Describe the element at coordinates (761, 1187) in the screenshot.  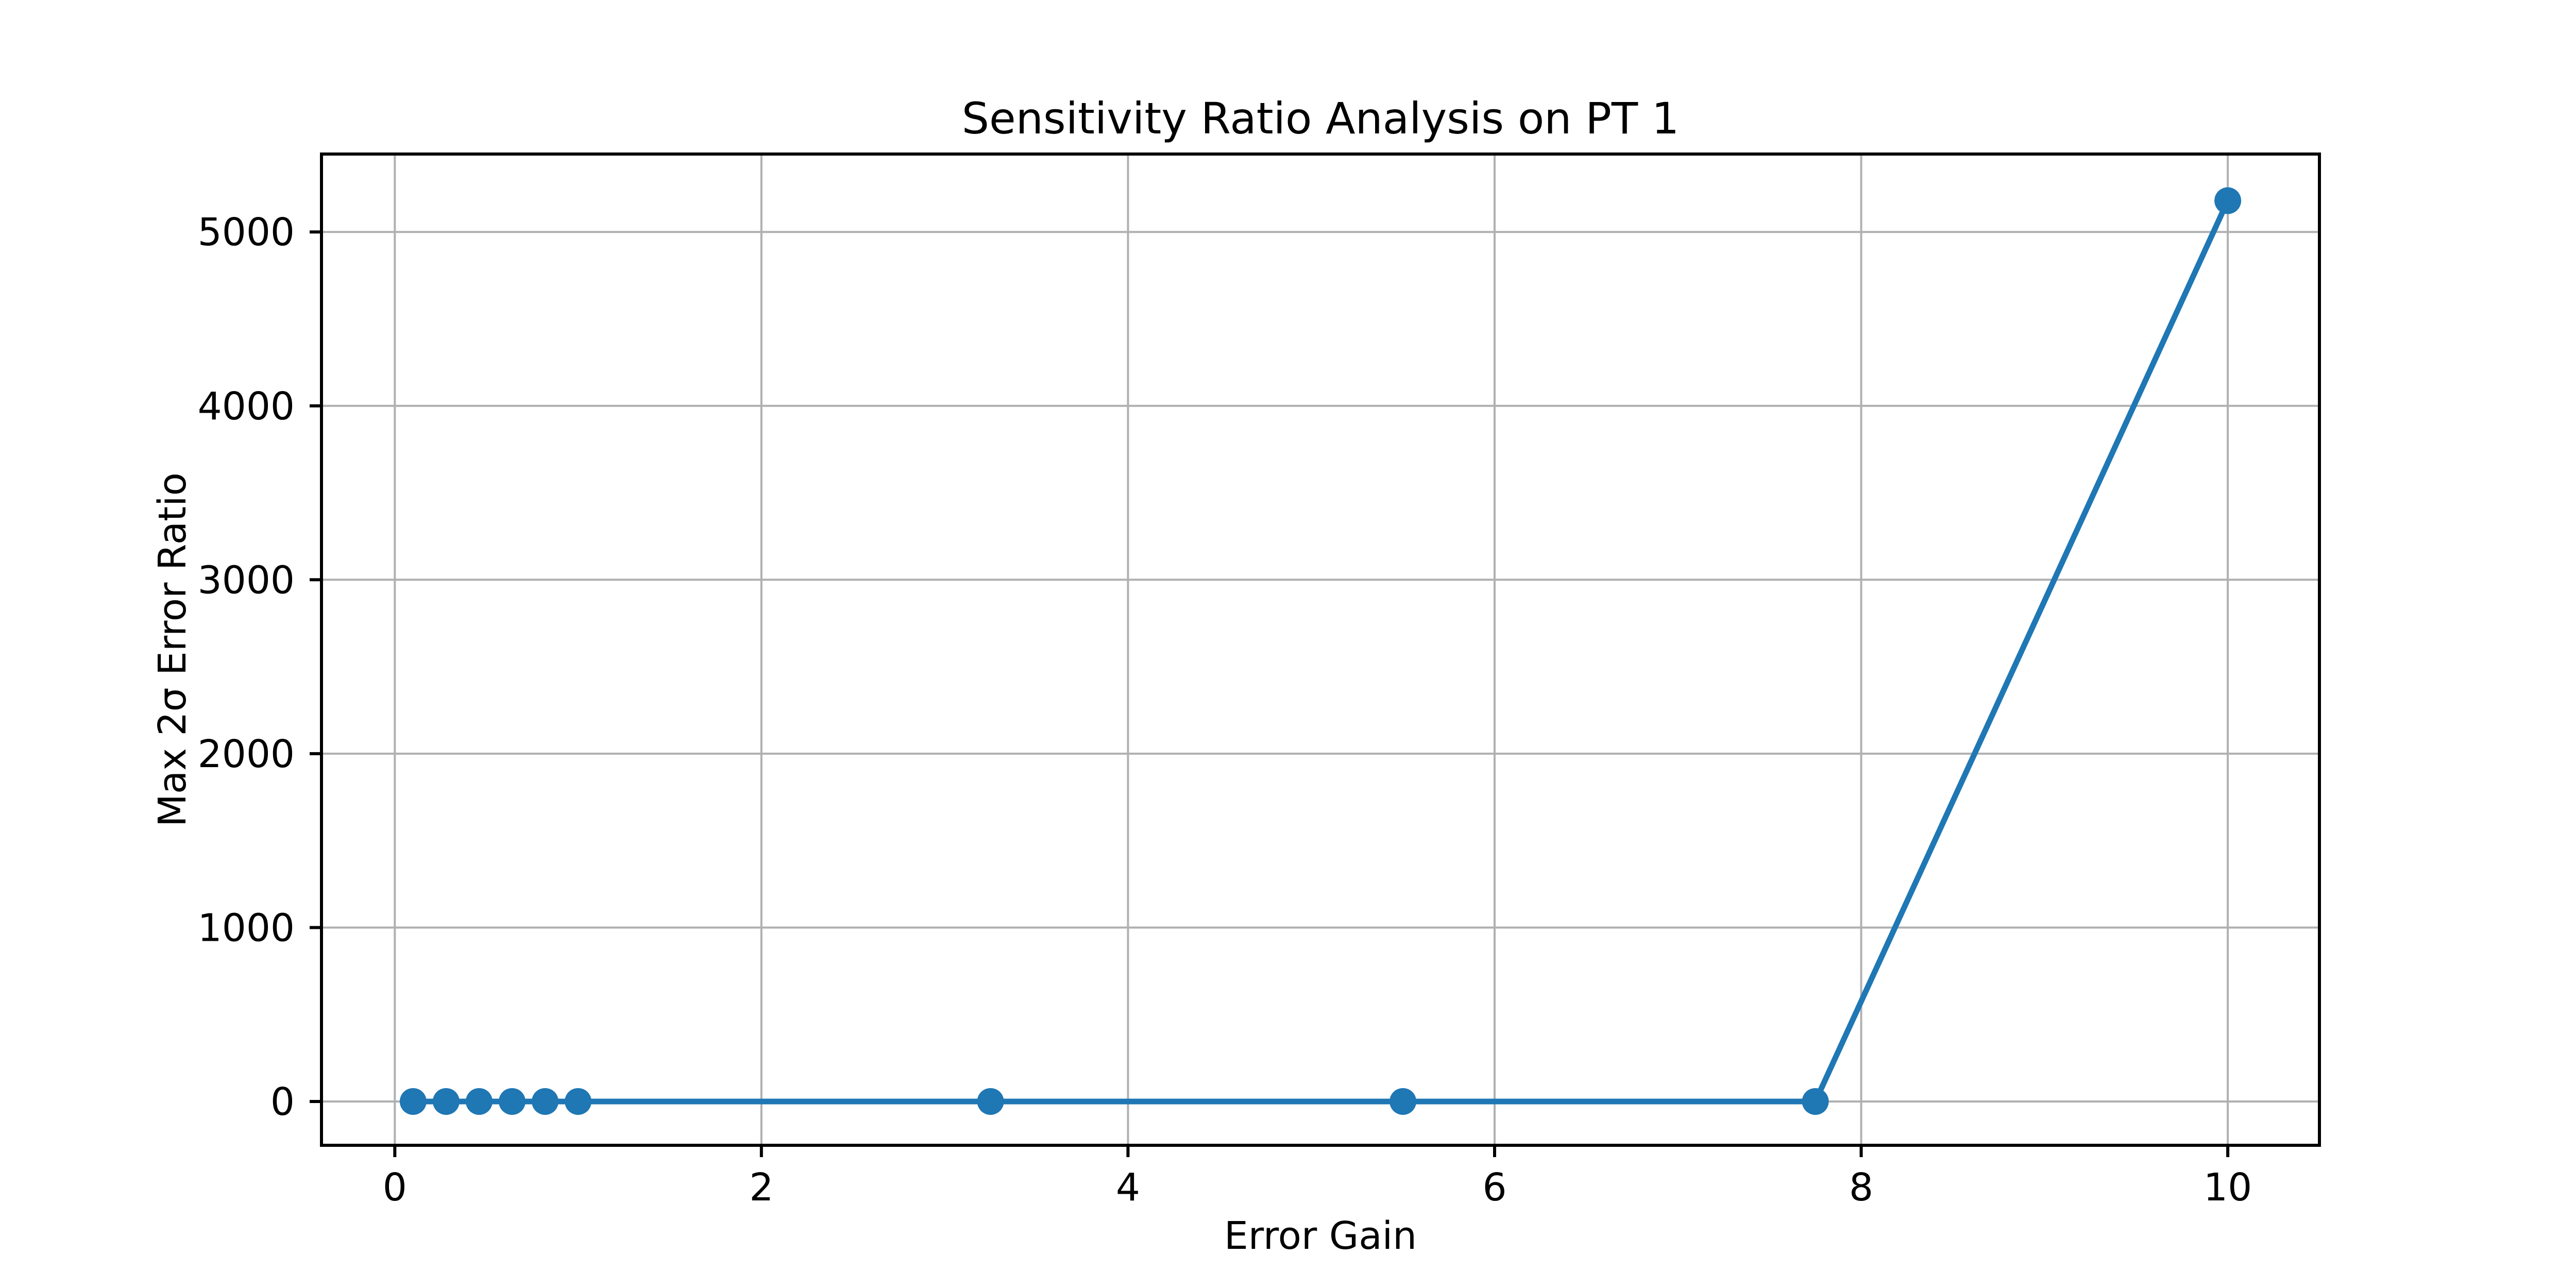
I see `x-tick-label: 2` at that location.